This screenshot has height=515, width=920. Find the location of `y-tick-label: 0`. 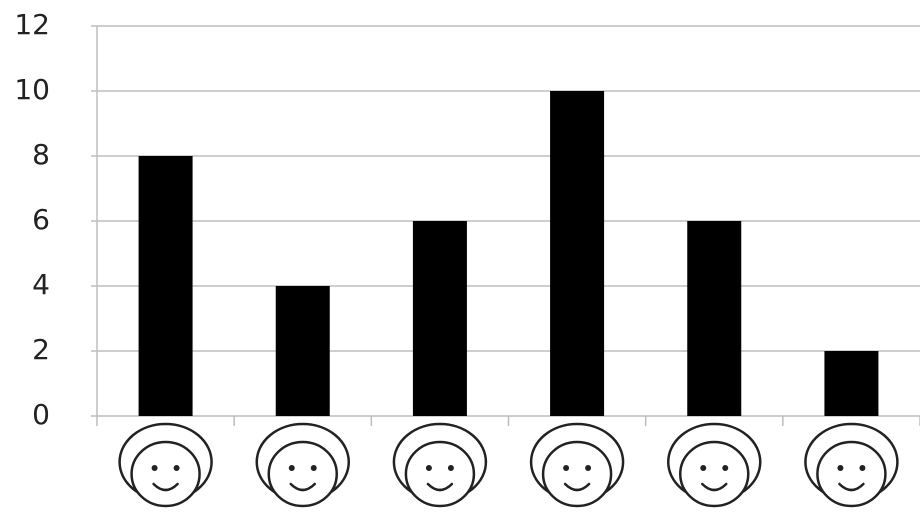

y-tick-label: 0 is located at coordinates (41, 414).